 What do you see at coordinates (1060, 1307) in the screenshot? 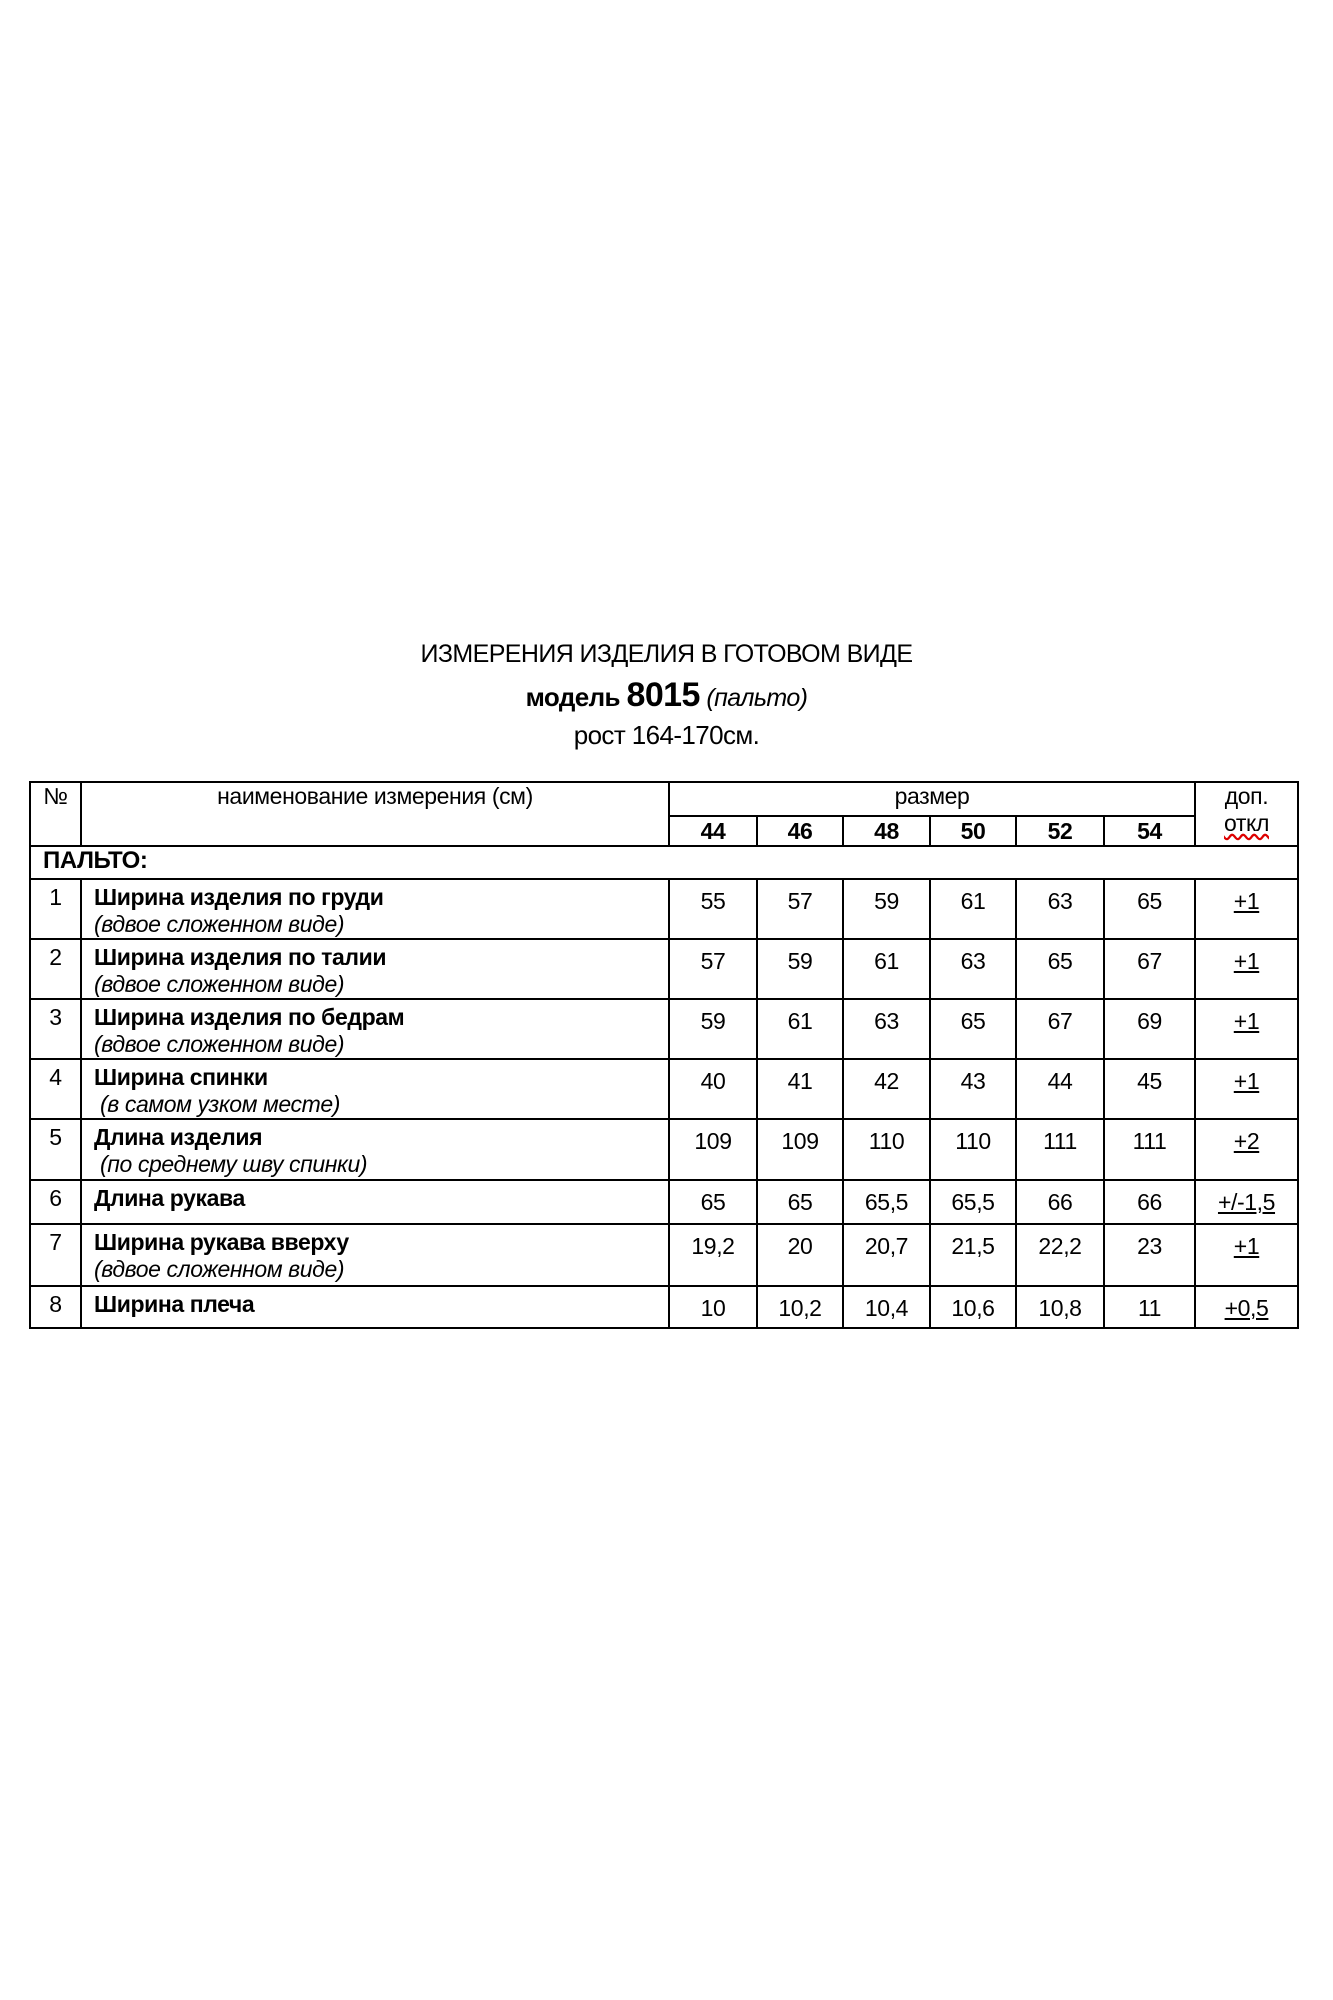
I see `size-value: 10,8` at bounding box center [1060, 1307].